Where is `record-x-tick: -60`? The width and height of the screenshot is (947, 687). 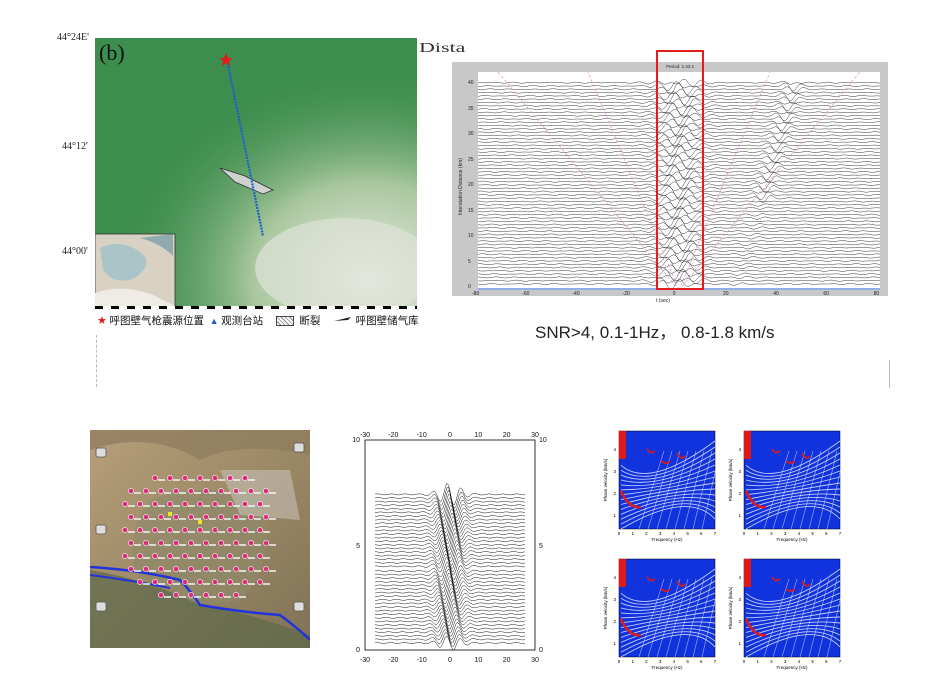 record-x-tick: -60 is located at coordinates (526, 294).